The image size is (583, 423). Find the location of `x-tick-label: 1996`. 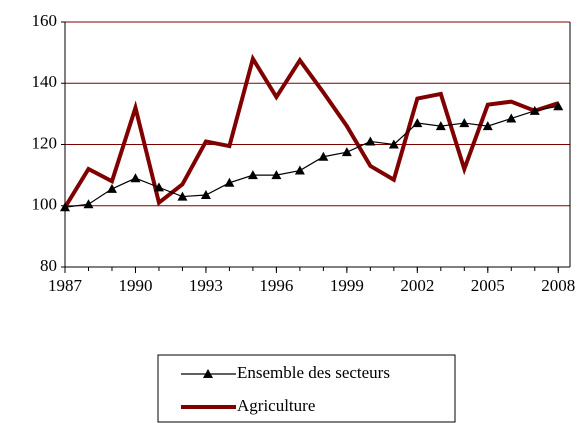

x-tick-label: 1996 is located at coordinates (276, 285).